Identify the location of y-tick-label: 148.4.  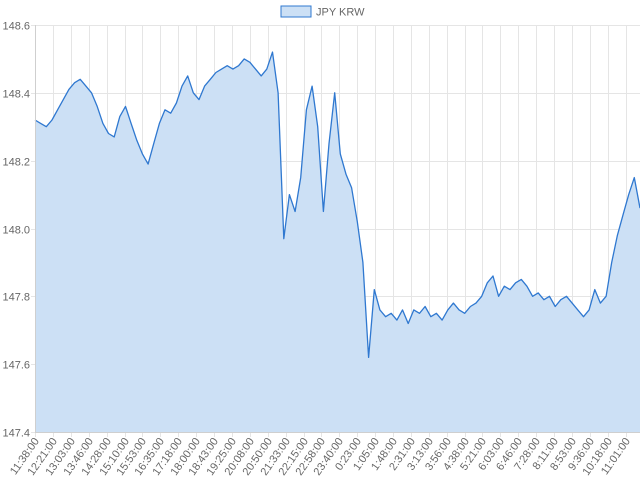
(16, 95).